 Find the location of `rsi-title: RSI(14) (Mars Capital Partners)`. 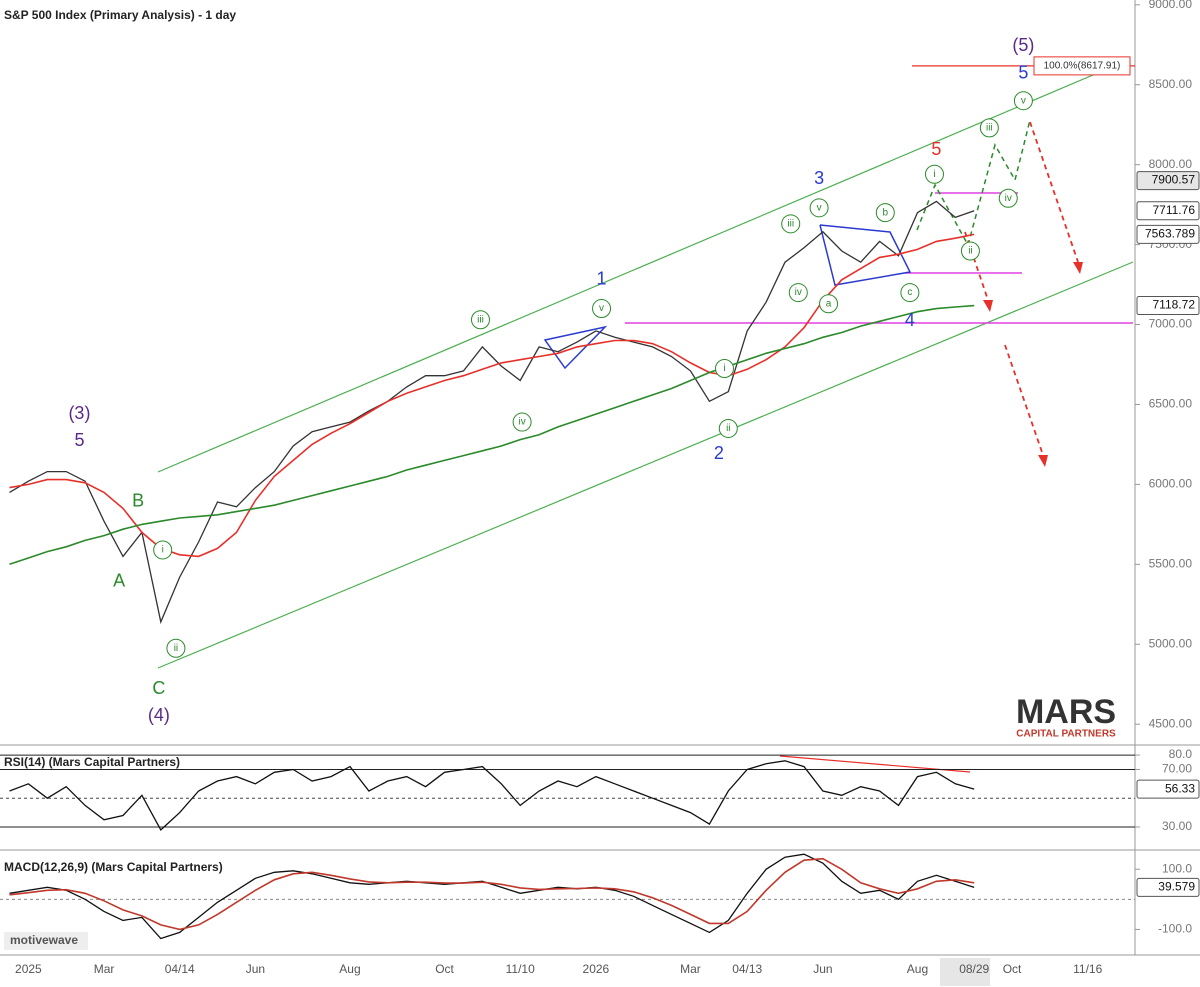

rsi-title: RSI(14) (Mars Capital Partners) is located at coordinates (92, 762).